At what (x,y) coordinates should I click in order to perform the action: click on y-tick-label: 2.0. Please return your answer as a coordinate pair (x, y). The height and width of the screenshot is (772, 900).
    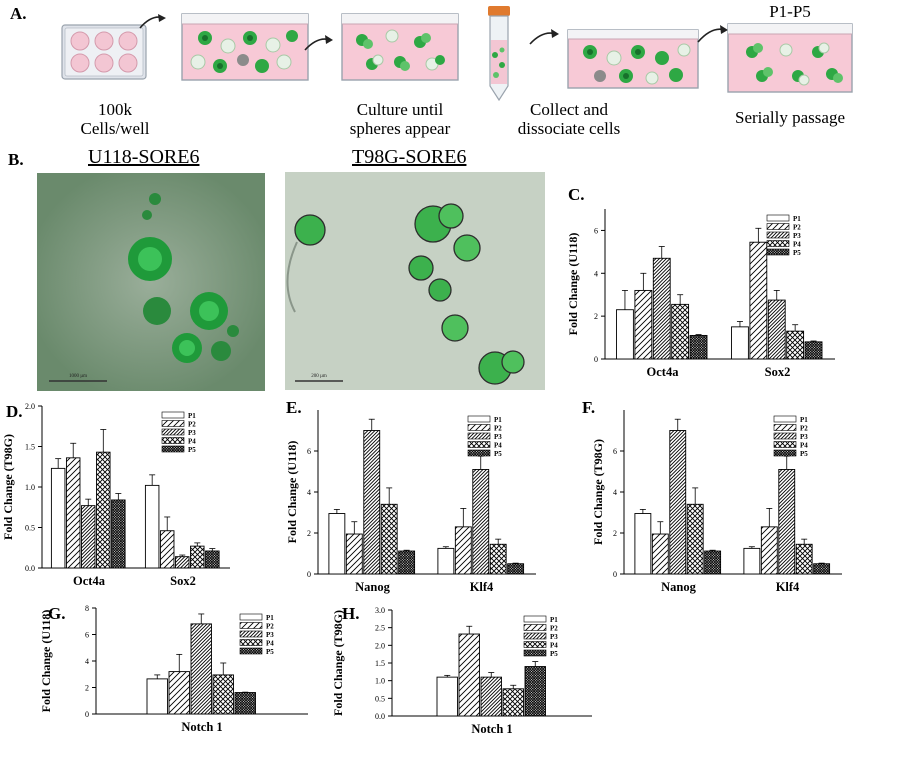
    Looking at the image, I should click on (30, 406).